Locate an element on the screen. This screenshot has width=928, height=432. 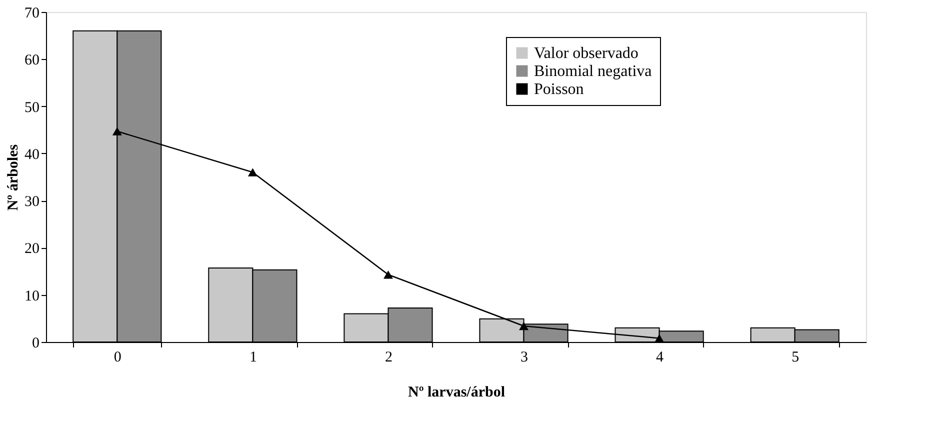
x-axis-title: Nº larvas/árbol is located at coordinates (457, 392).